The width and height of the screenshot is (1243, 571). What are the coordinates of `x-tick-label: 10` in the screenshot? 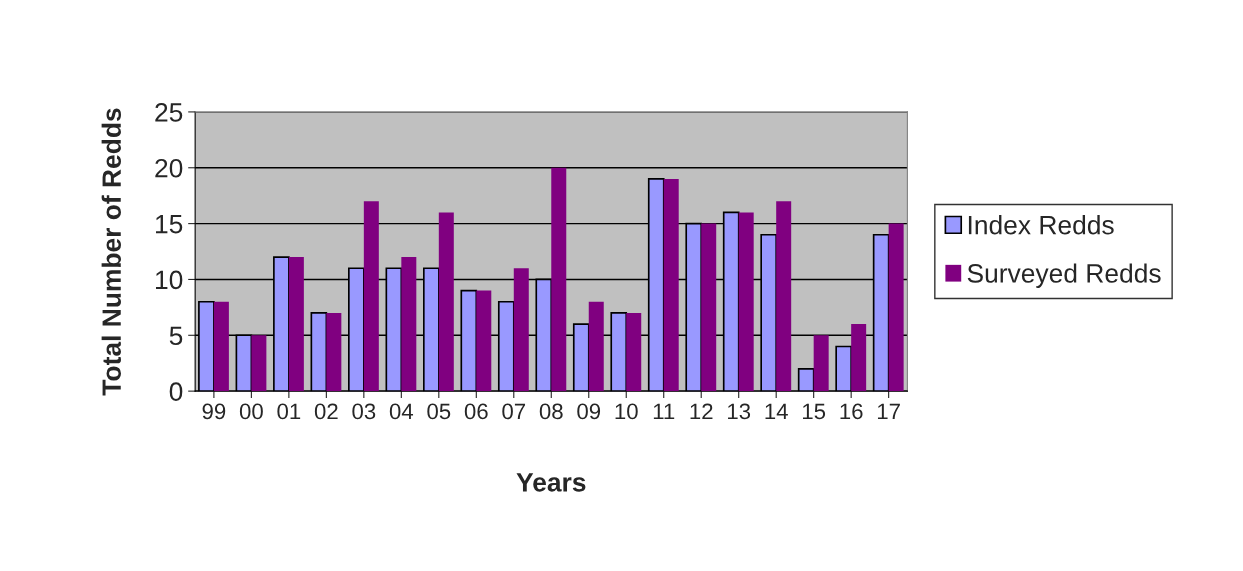 It's located at (626, 411).